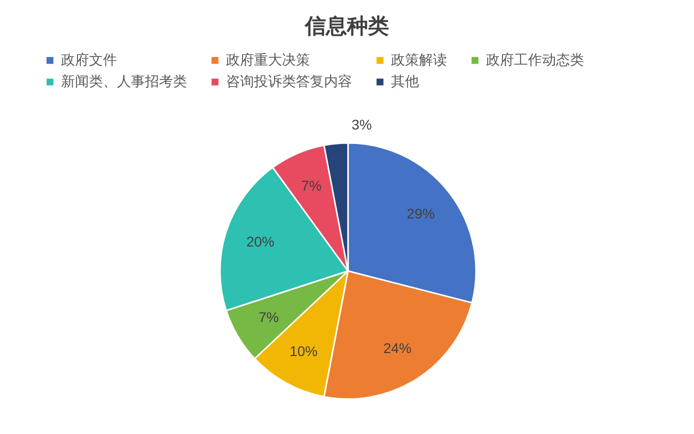 The image size is (694, 434). What do you see at coordinates (405, 82) in the screenshot?
I see `legend-label: 其他` at bounding box center [405, 82].